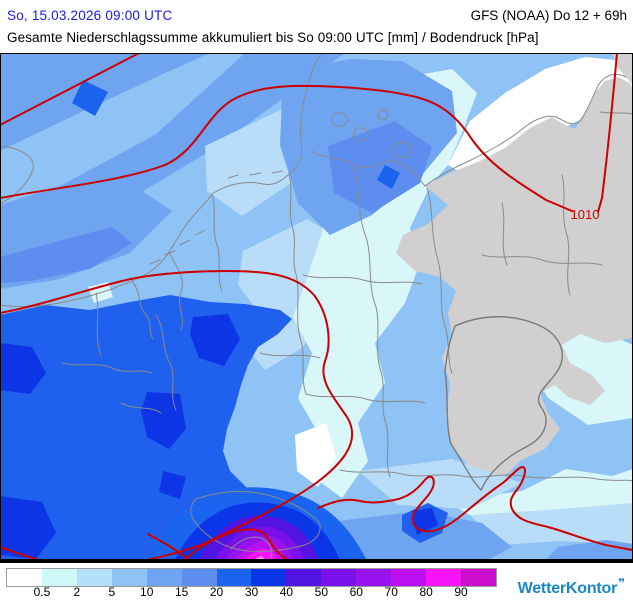 Image resolution: width=633 pixels, height=600 pixels. I want to click on header-model-run: GFS (NOAA) Do 12 + 69h, so click(548, 15).